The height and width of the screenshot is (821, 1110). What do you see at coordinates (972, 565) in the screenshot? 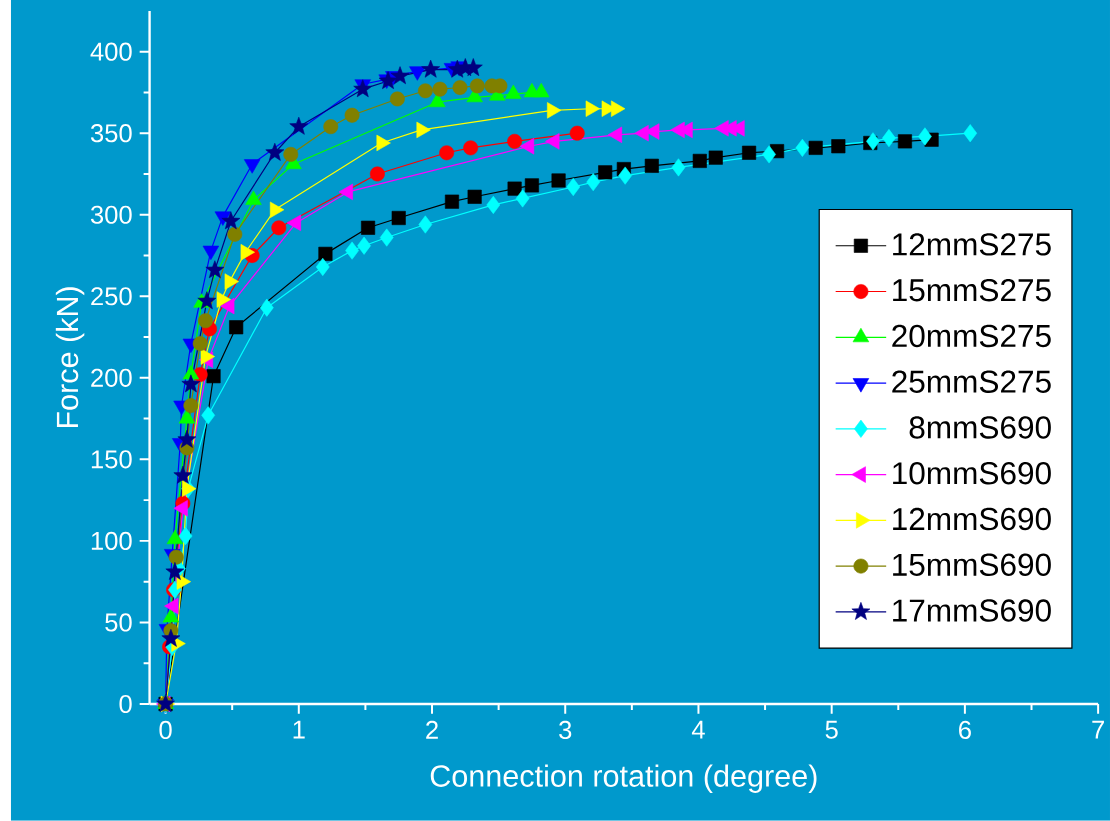
I see `legend-label: 15mmS690` at bounding box center [972, 565].